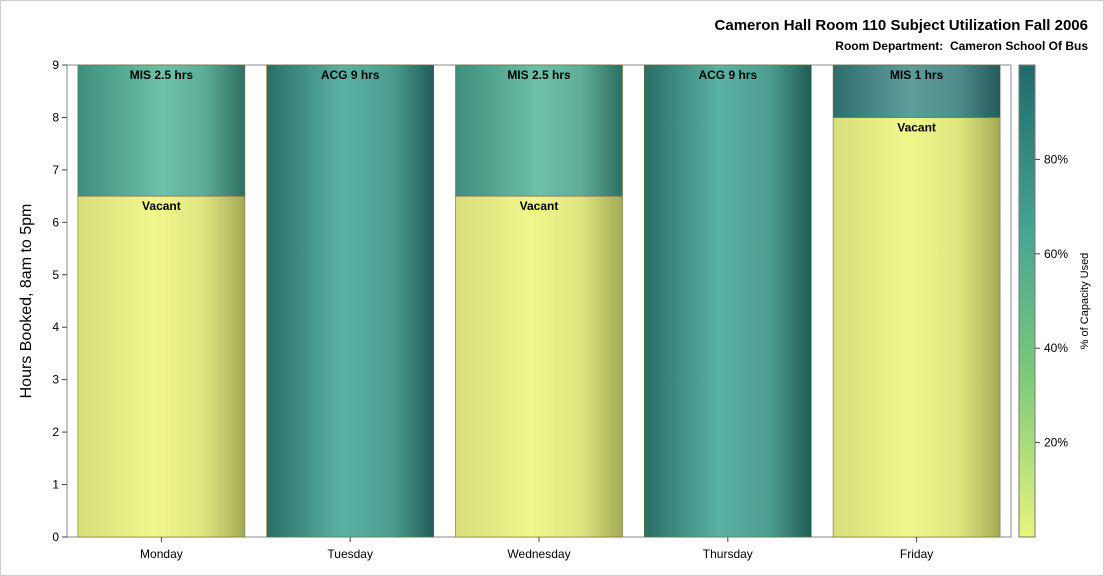  I want to click on x-tick-label: Friday, so click(916, 554).